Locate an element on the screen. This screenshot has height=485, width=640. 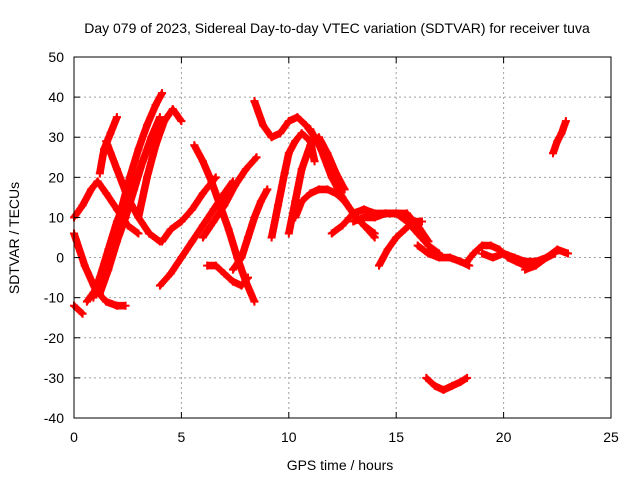
x-tick-label: 10 is located at coordinates (289, 437).